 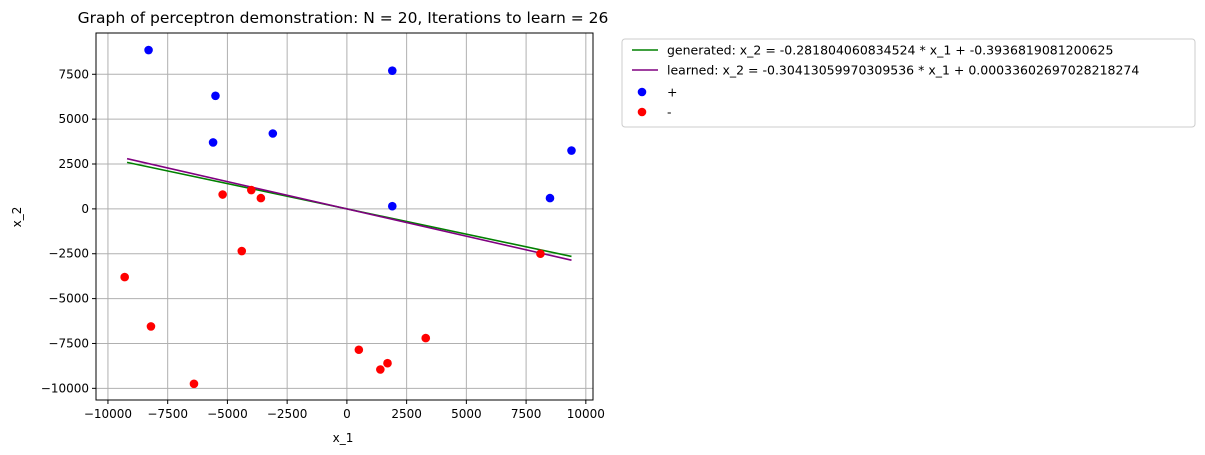 What do you see at coordinates (68, 254) in the screenshot?
I see `y-tick-label: −2500` at bounding box center [68, 254].